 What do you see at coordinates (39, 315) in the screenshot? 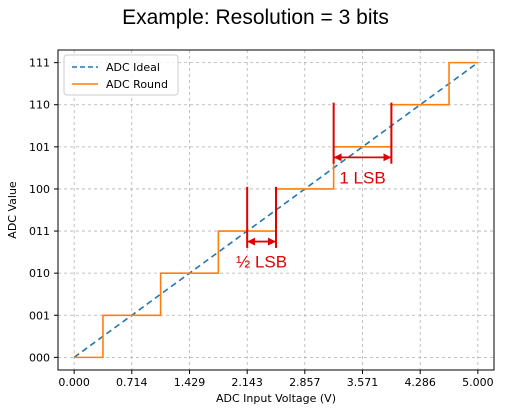
I see `y-tick-label: 001` at bounding box center [39, 315].